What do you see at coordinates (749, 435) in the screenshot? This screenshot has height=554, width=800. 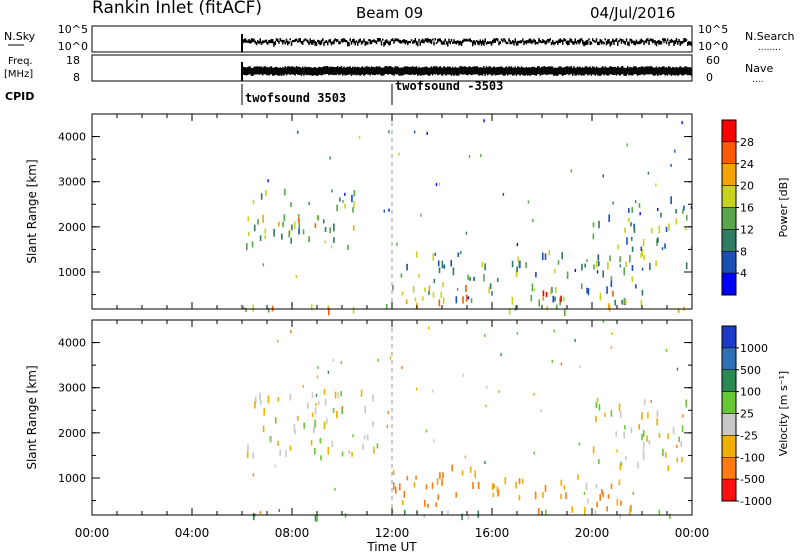 I see `colorbar-tick-label: -25` at bounding box center [749, 435].